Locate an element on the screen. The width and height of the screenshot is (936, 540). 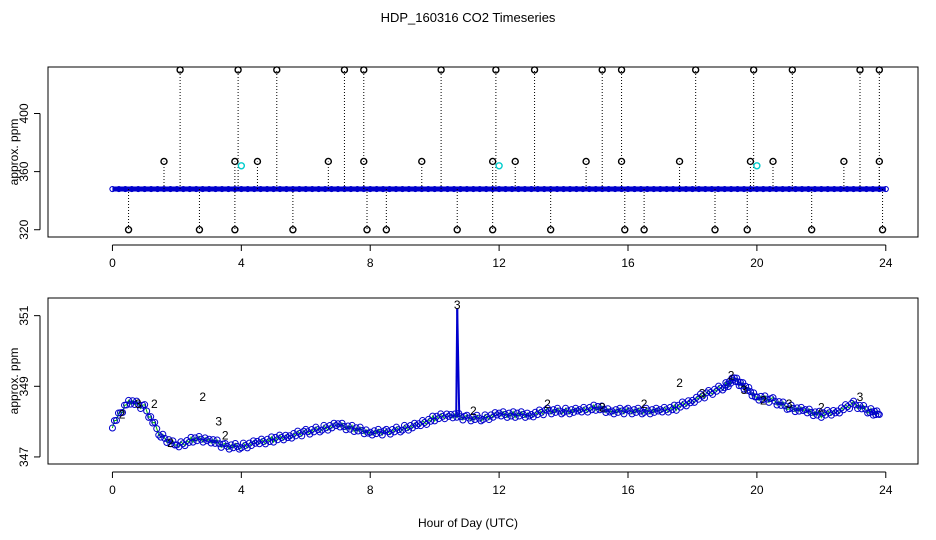
spike-line is located at coordinates (458, 361).